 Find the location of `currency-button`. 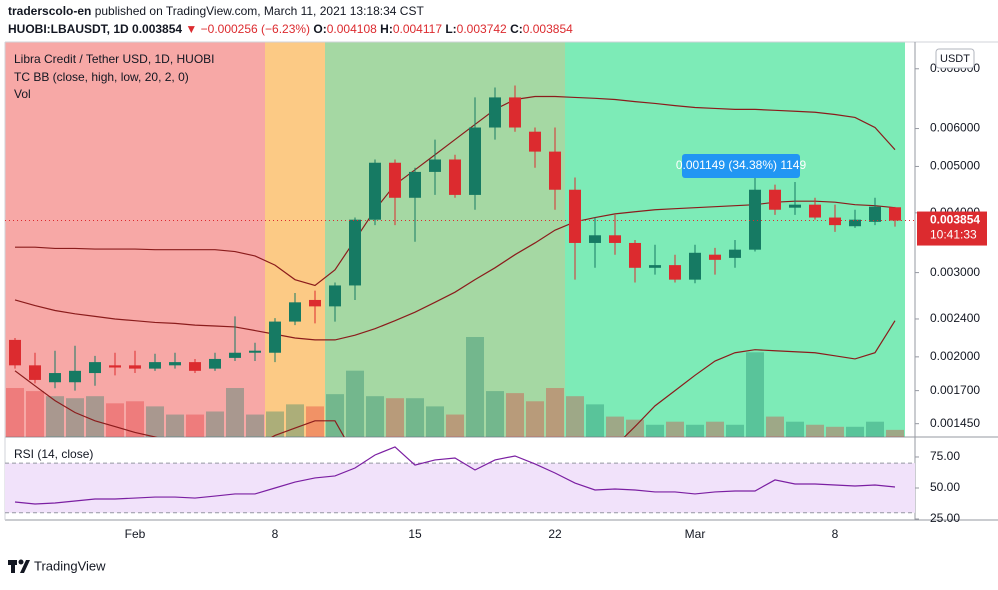

currency-button is located at coordinates (955, 58).